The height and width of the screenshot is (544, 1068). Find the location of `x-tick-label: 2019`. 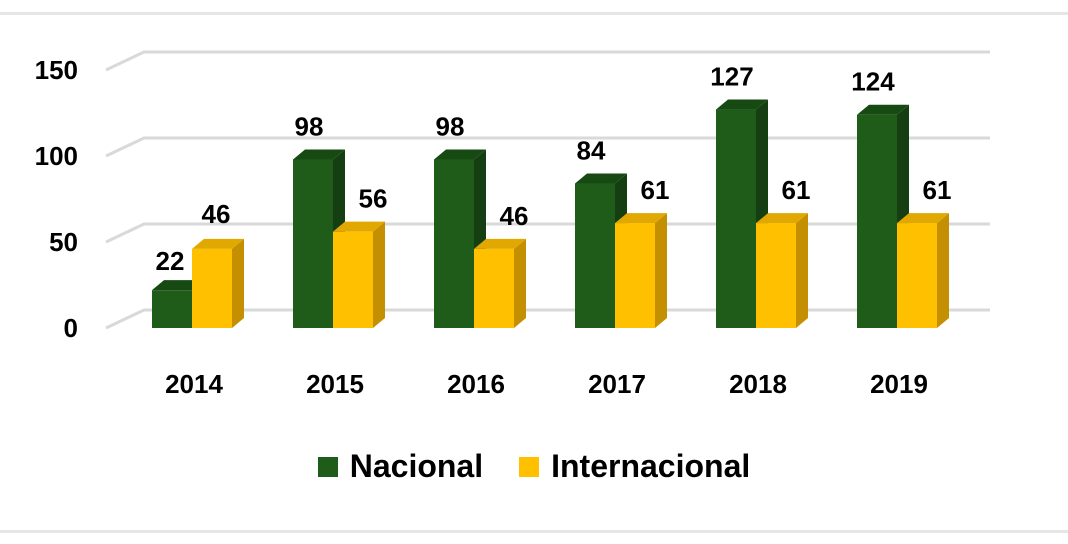

x-tick-label: 2019 is located at coordinates (899, 384).